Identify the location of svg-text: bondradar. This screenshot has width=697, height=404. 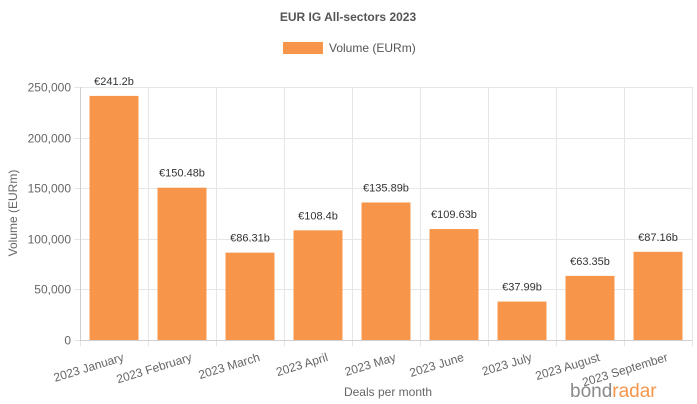
(613, 391).